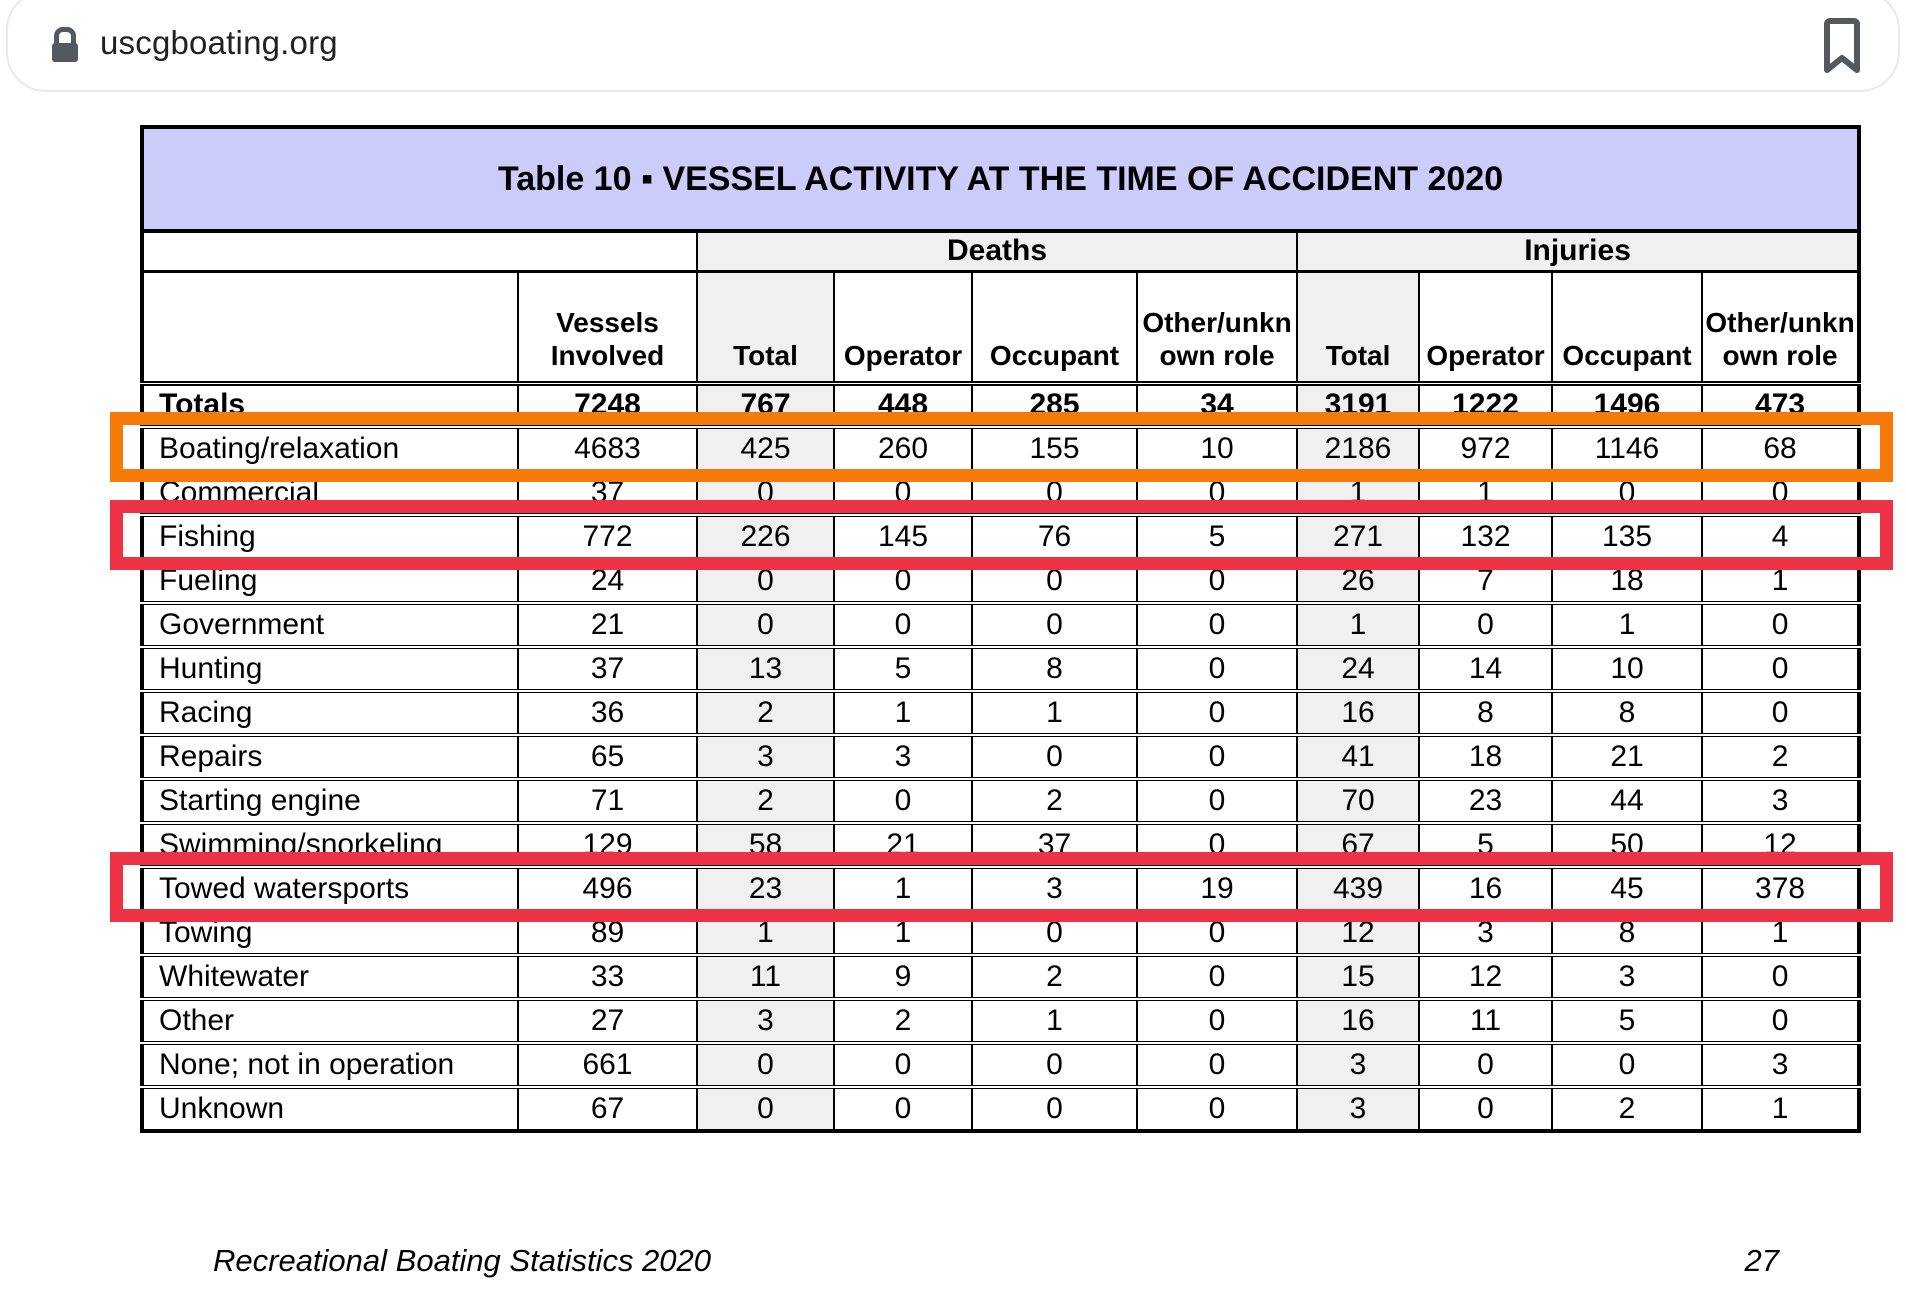 This screenshot has width=1906, height=1300. I want to click on column-header-blank, so click(330, 328).